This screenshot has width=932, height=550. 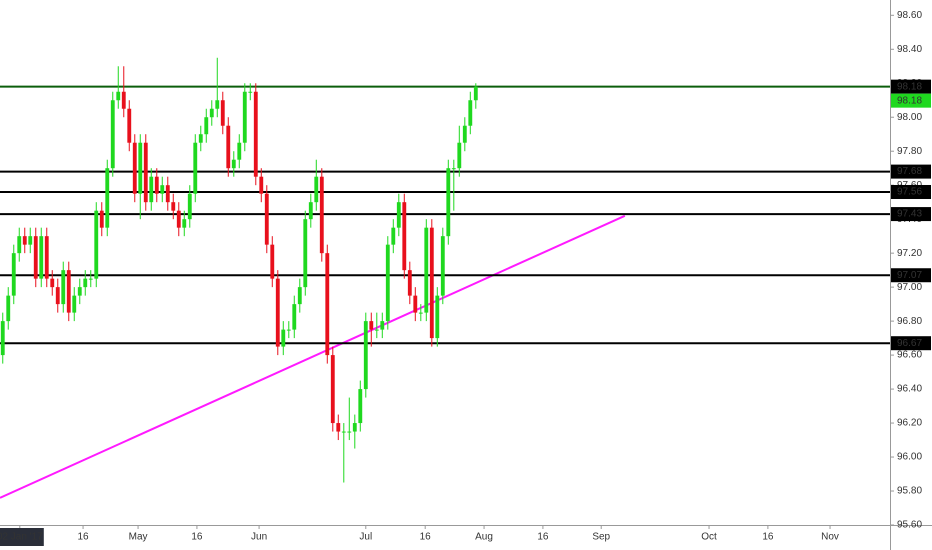 I want to click on y-tick-label: 96.00, so click(x=909, y=457).